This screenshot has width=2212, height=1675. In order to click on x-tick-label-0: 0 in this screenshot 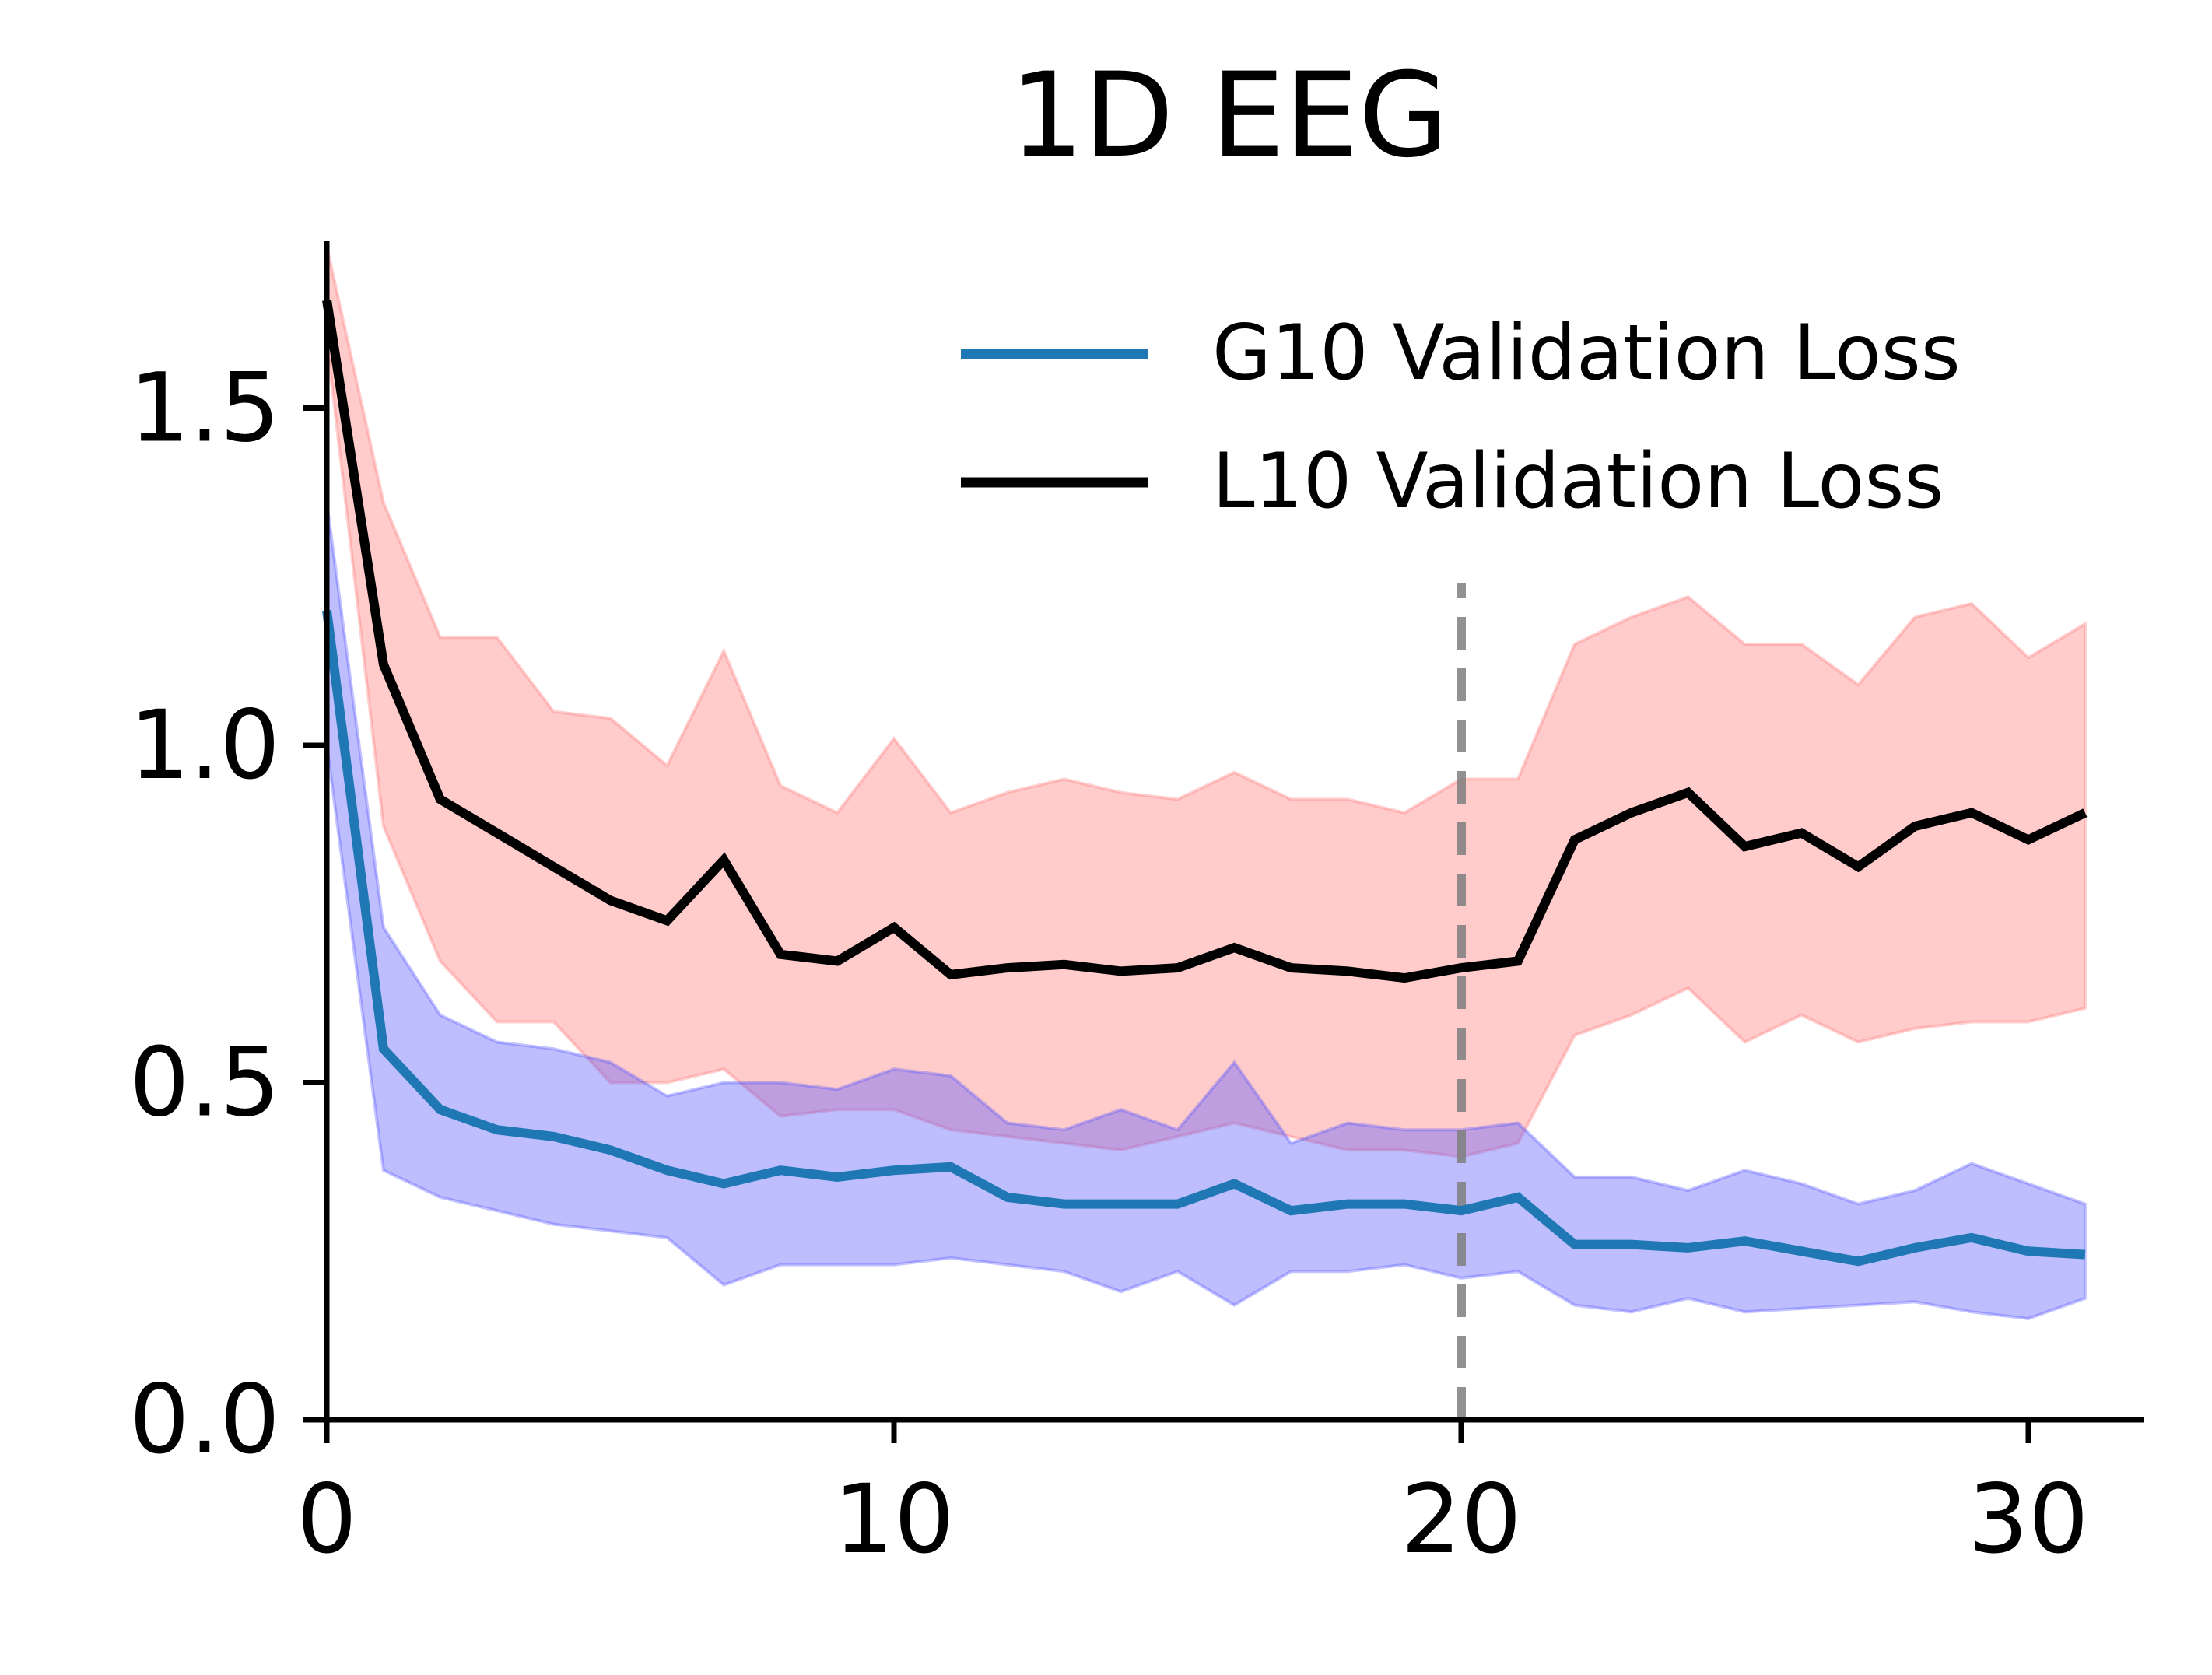, I will do `click(327, 1519)`.